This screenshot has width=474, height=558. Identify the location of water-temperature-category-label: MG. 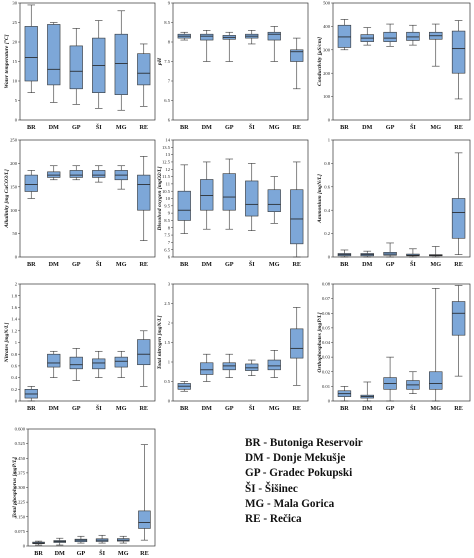
(121, 127).